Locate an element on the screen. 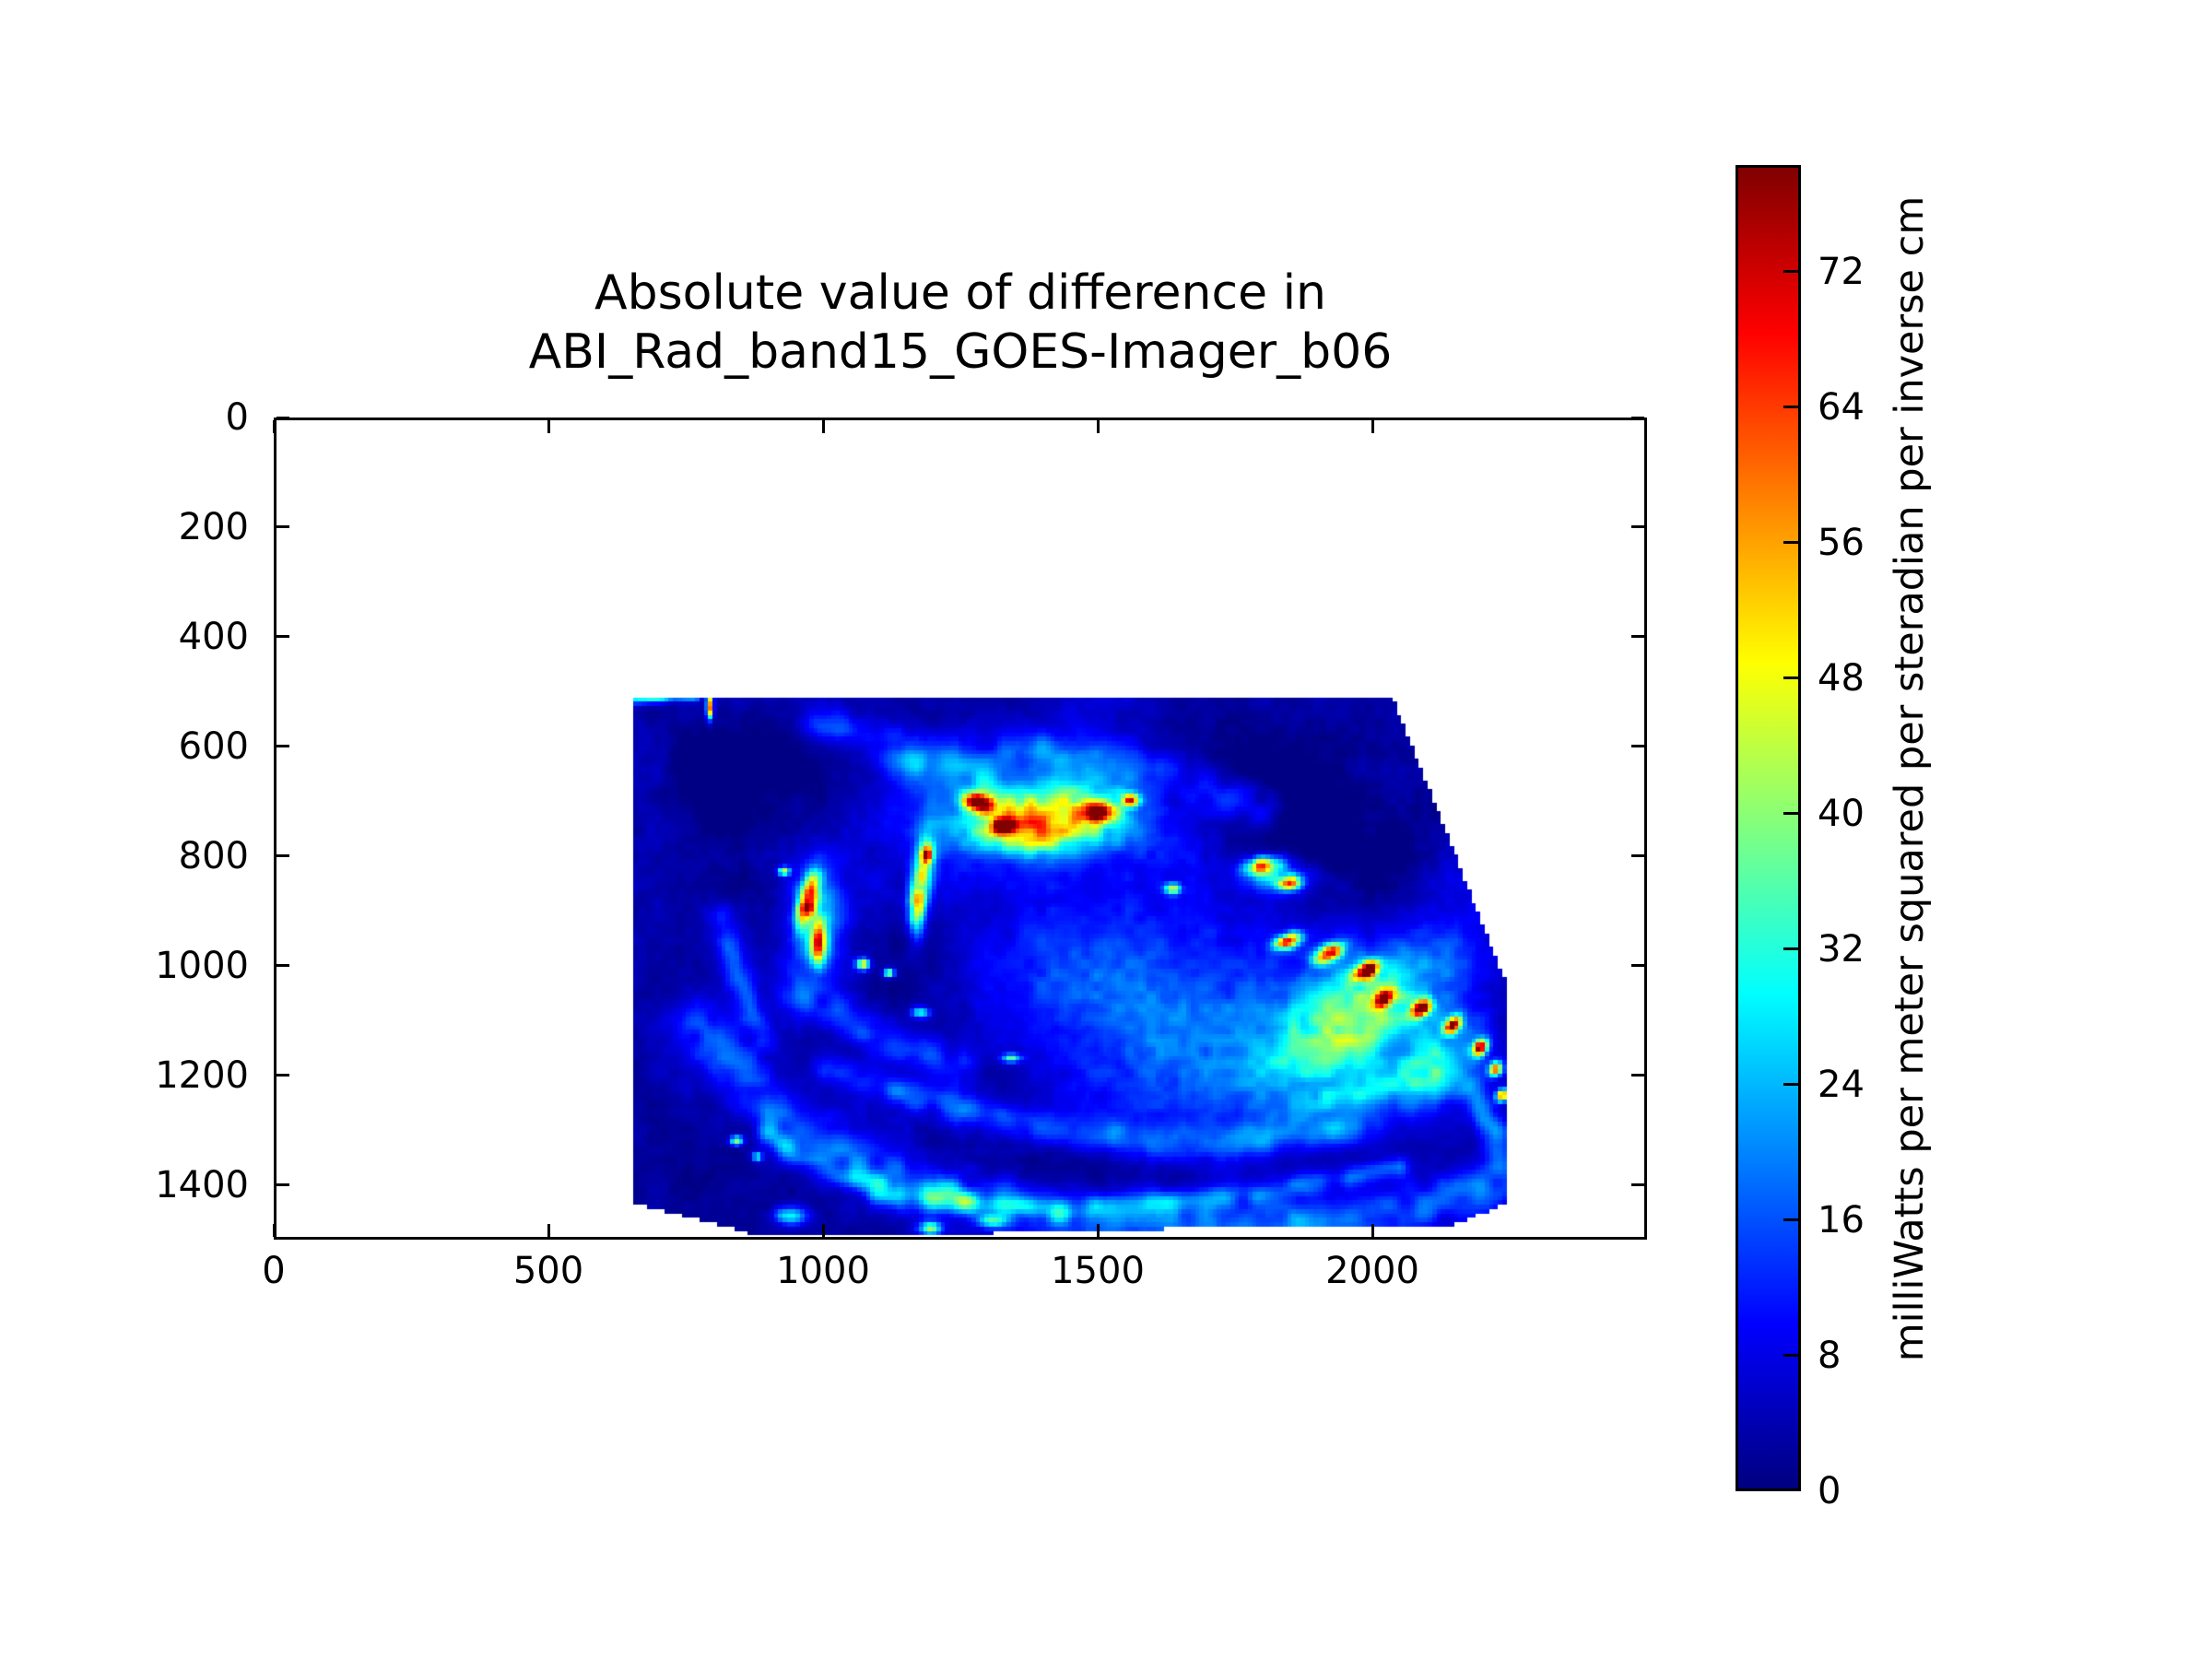 The image size is (2212, 1659). x-tick-label: 0 is located at coordinates (274, 1271).